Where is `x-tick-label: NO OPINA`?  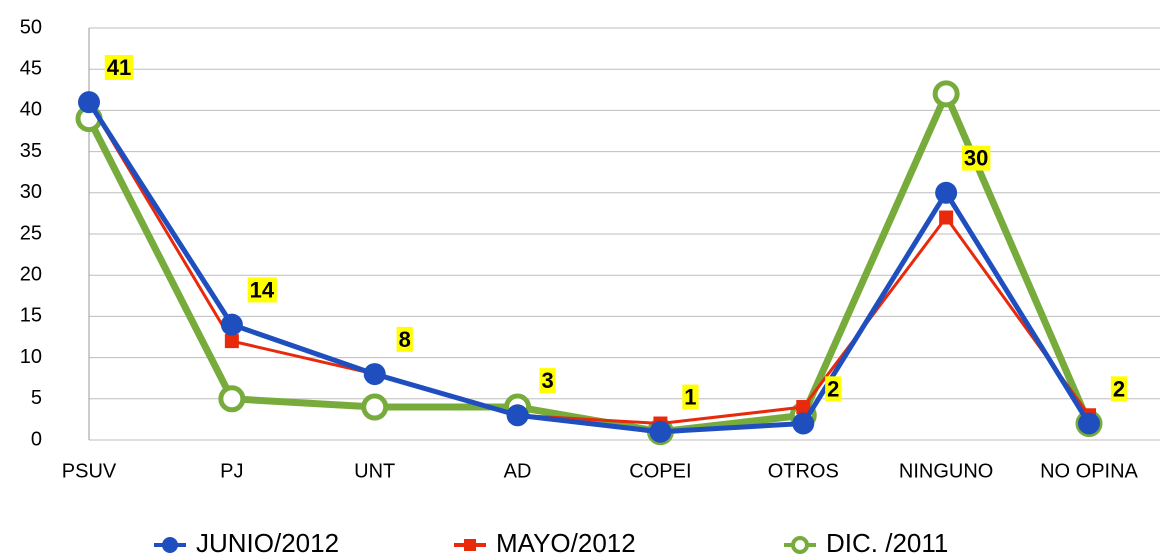 x-tick-label: NO OPINA is located at coordinates (1089, 471).